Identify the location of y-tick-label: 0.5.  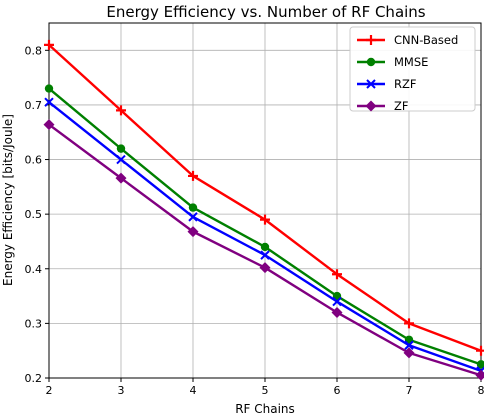
(34, 214).